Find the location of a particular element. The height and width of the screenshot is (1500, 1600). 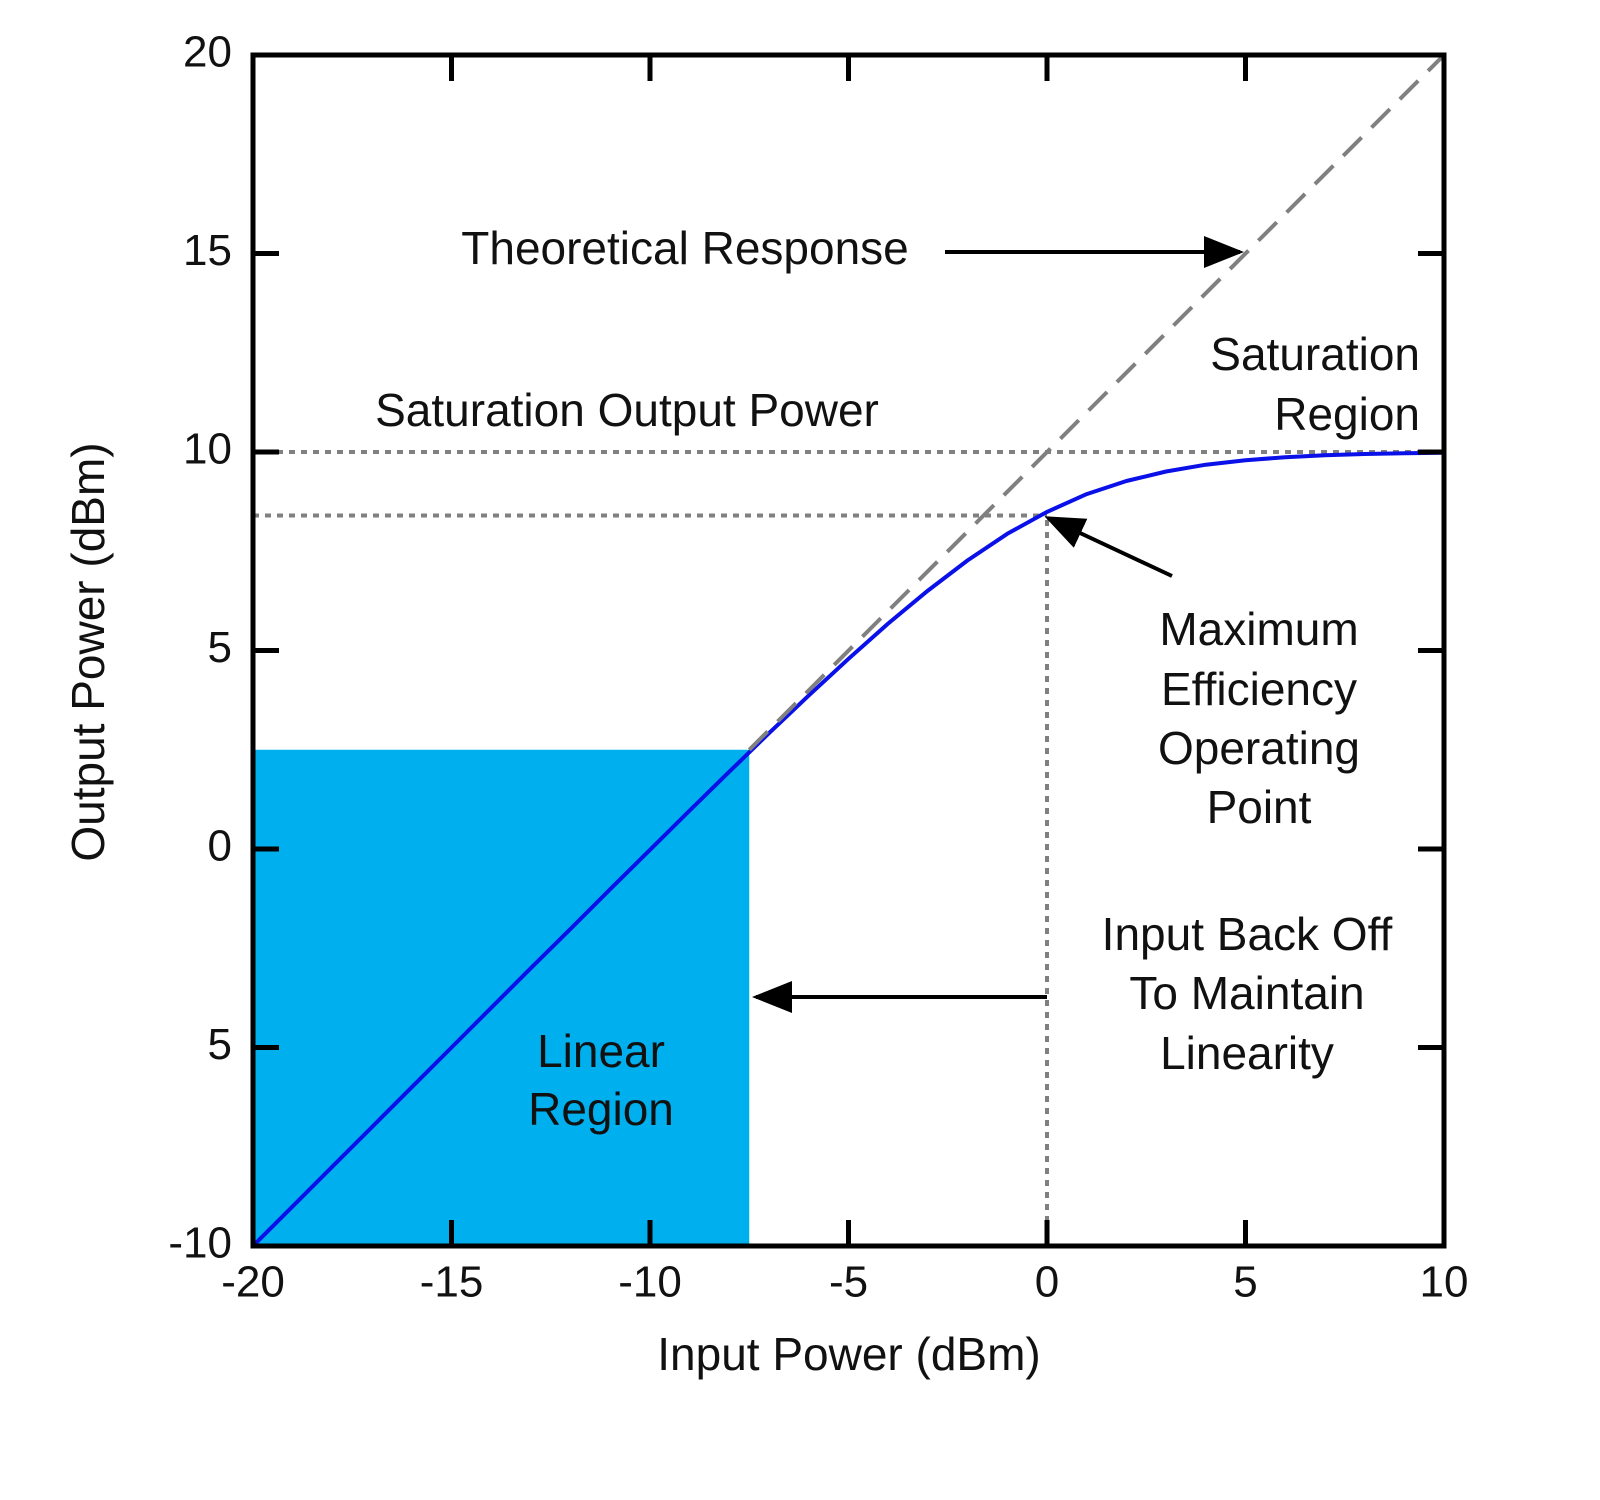

y-axis-label: Output Power (dBm) is located at coordinates (88, 651).